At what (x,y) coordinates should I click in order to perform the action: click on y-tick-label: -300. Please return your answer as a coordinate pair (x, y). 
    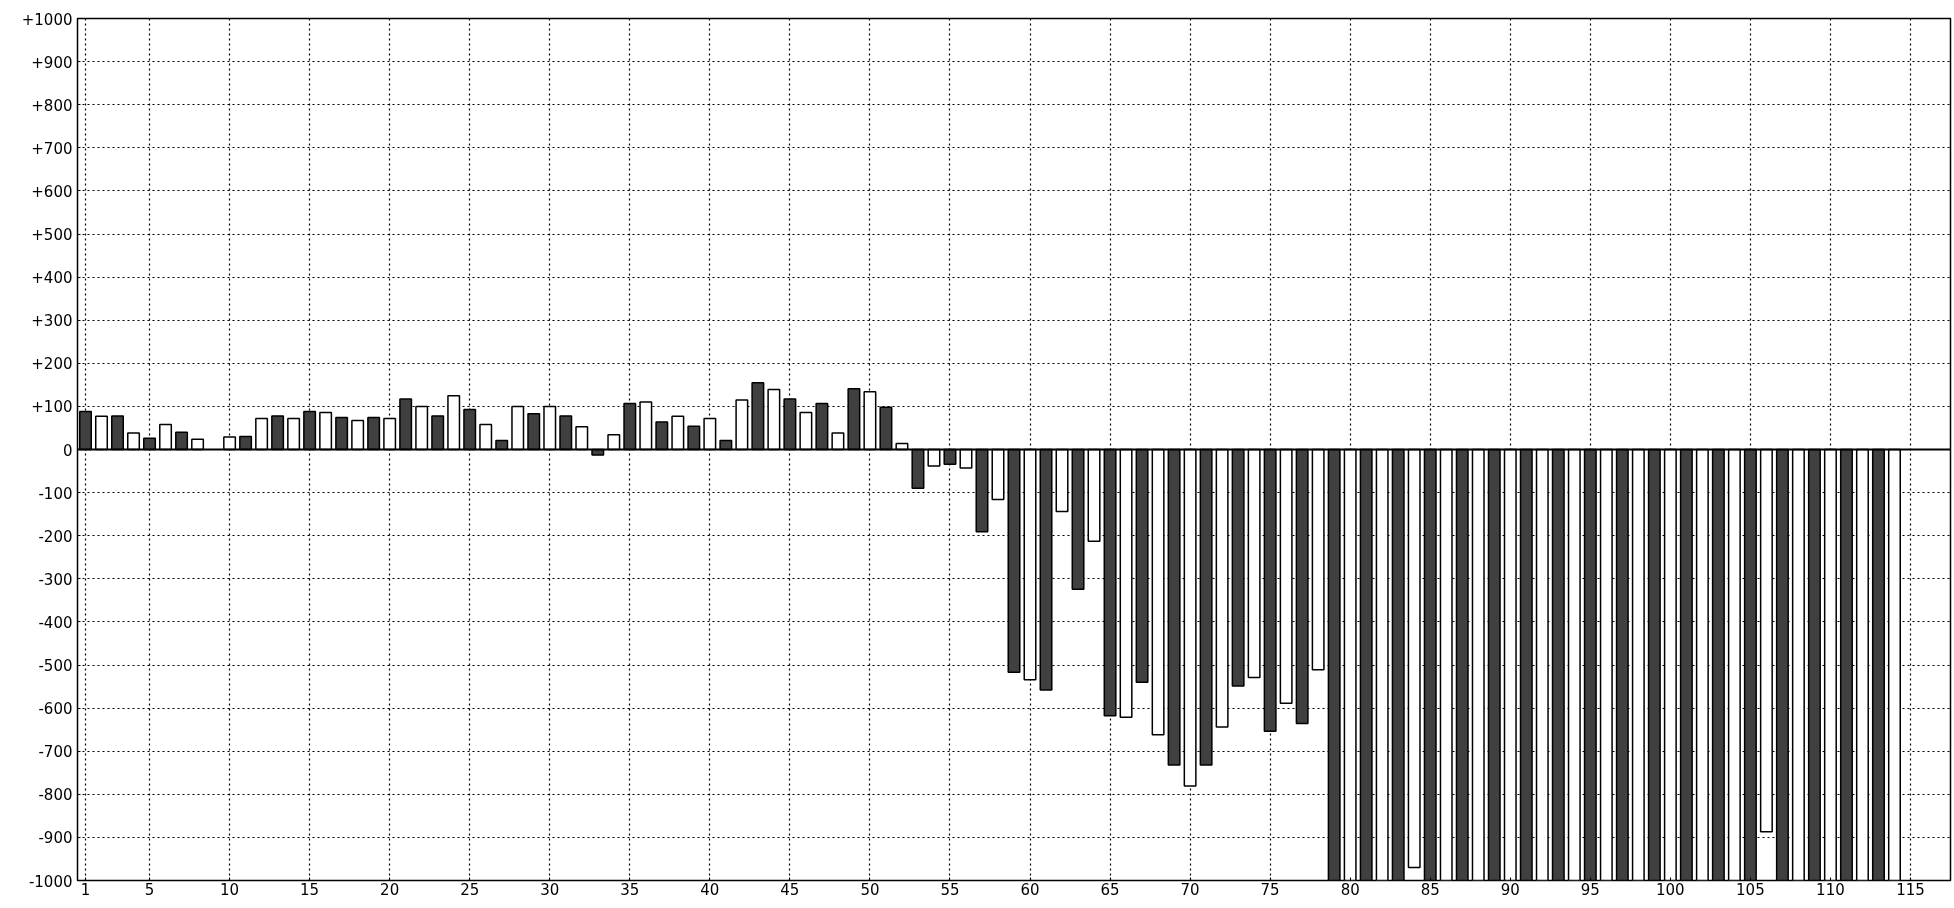
    Looking at the image, I should click on (55, 579).